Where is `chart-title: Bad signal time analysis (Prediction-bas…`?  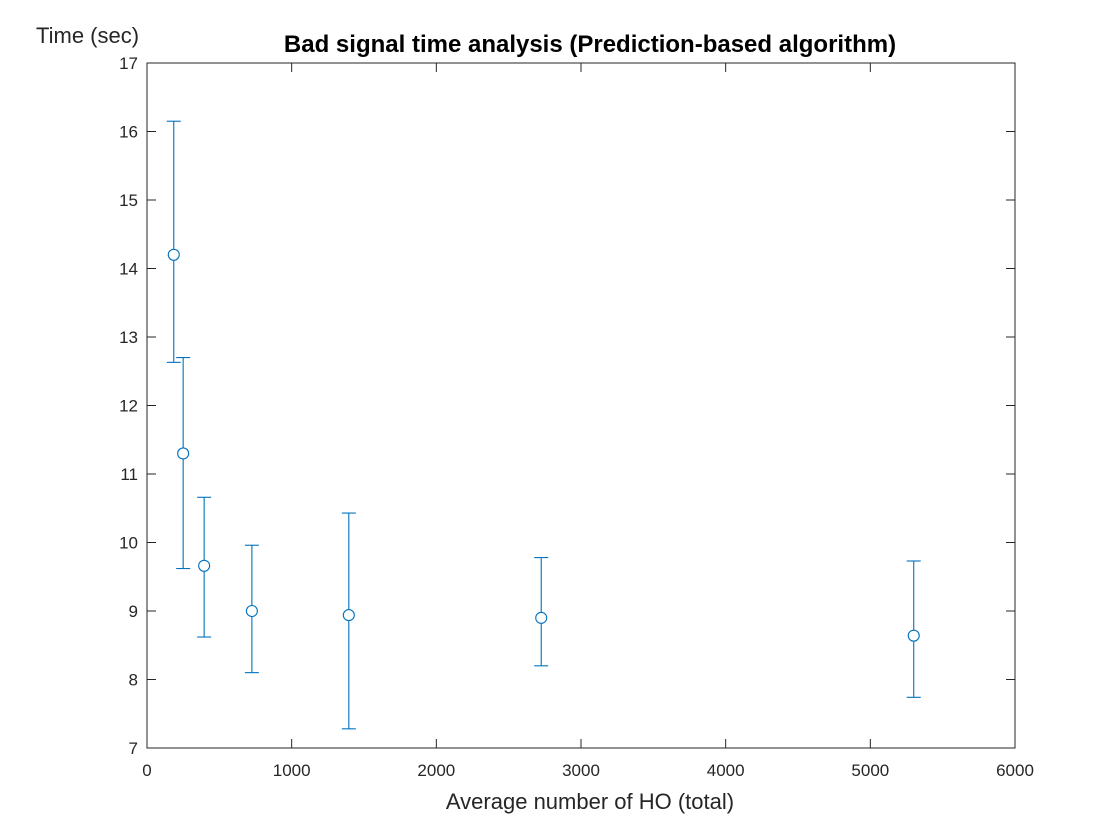 chart-title: Bad signal time analysis (Prediction-bas… is located at coordinates (590, 44).